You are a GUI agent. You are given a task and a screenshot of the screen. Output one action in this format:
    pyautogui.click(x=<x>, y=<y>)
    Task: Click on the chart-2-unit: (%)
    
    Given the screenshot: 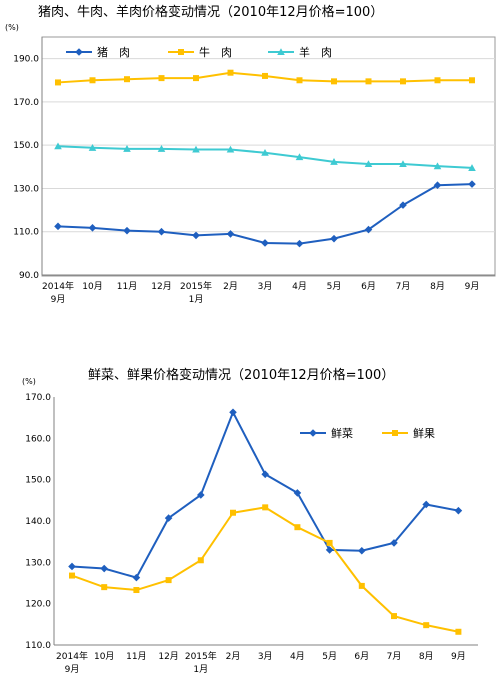 What is the action you would take?
    pyautogui.click(x=29, y=381)
    